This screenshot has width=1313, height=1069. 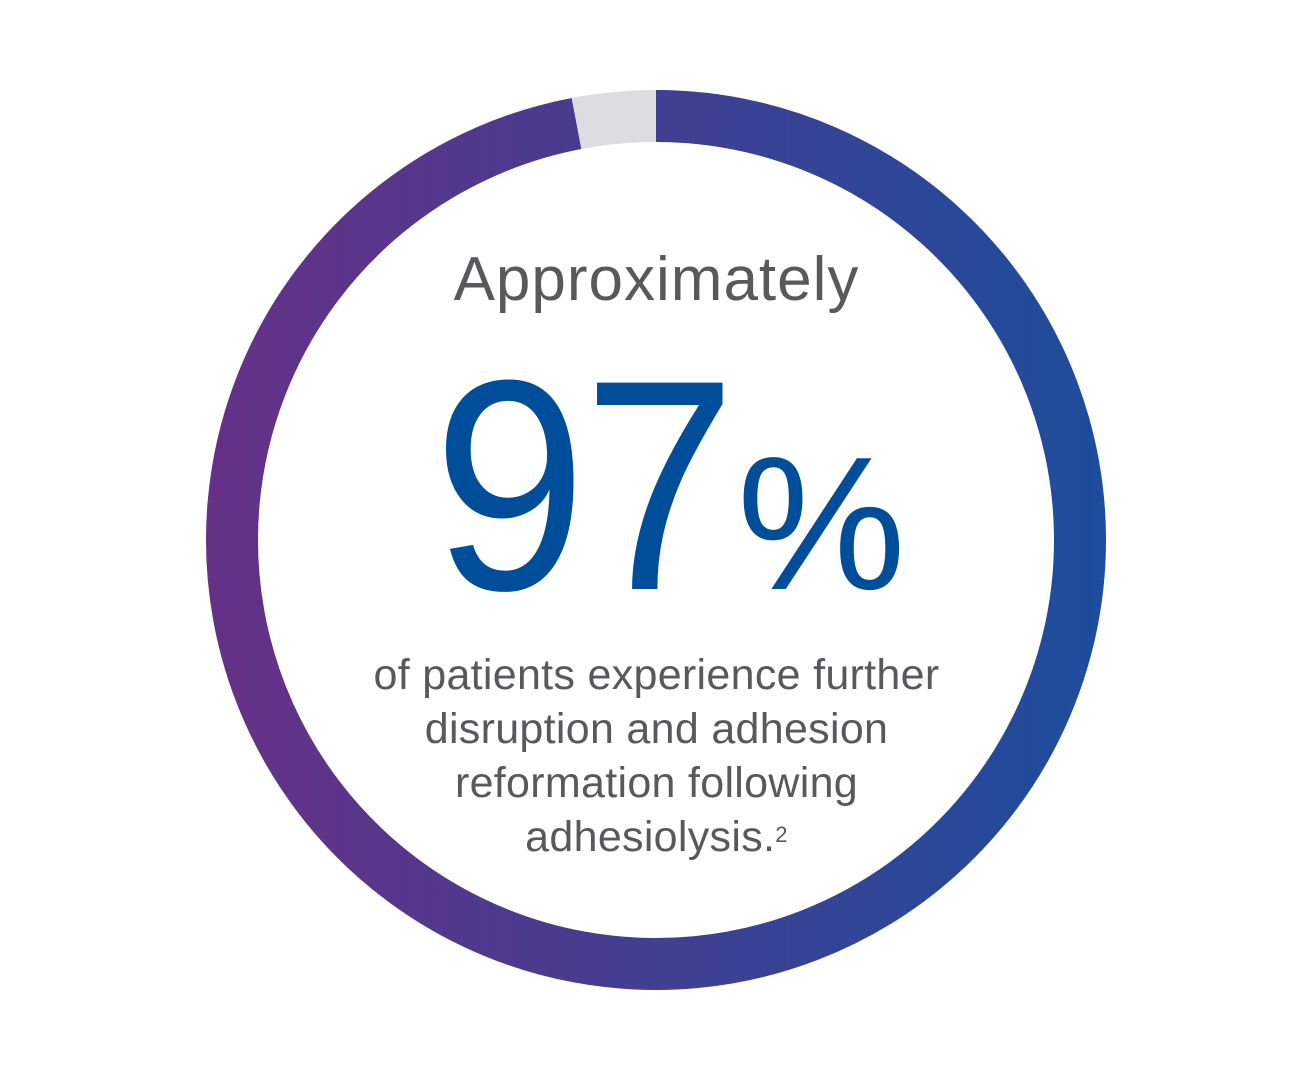 I want to click on intro-label: Approximately, so click(x=656, y=279).